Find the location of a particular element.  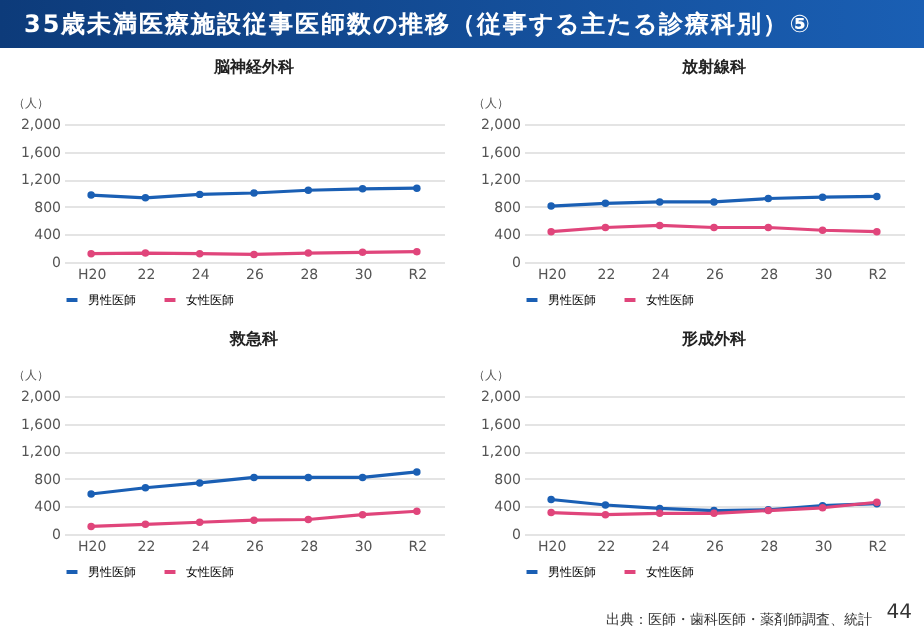

text: 35歳未満医療施設従事医師数の推移（従事する主たる診療科別）⑤ is located at coordinates (462, 24).